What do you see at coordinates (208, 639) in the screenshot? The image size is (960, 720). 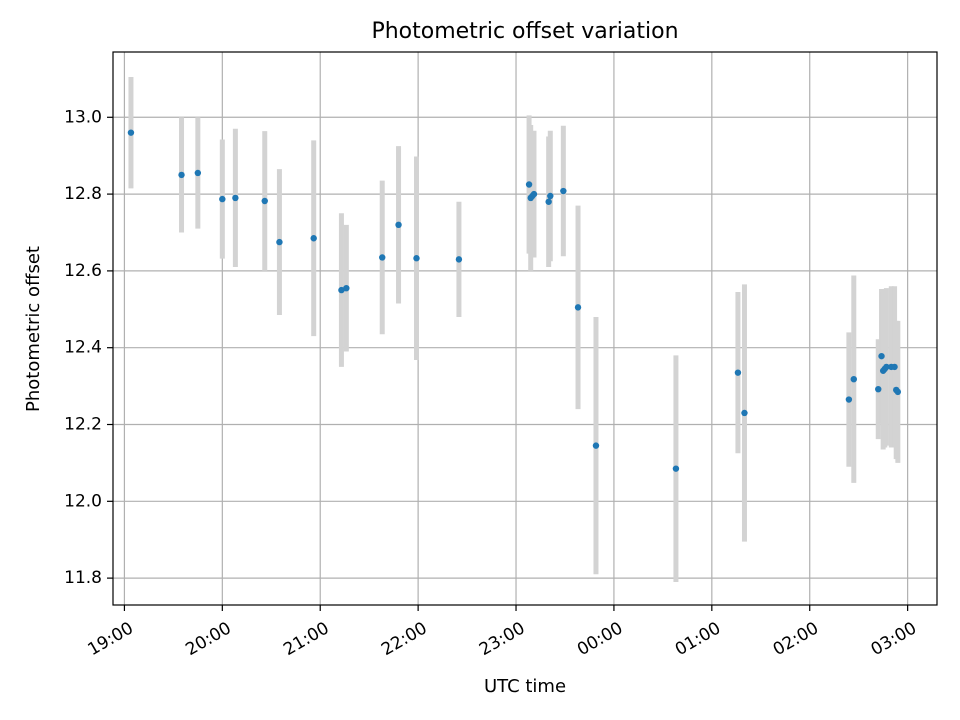 I see `x-tick-label: 20:00` at bounding box center [208, 639].